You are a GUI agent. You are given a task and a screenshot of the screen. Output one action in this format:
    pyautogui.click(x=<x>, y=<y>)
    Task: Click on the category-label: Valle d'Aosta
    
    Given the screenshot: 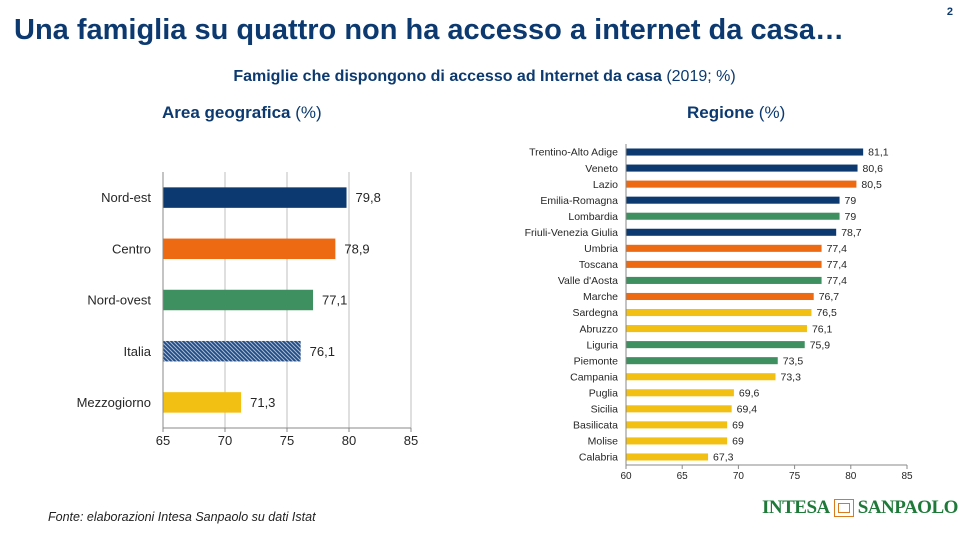 What is the action you would take?
    pyautogui.click(x=588, y=281)
    